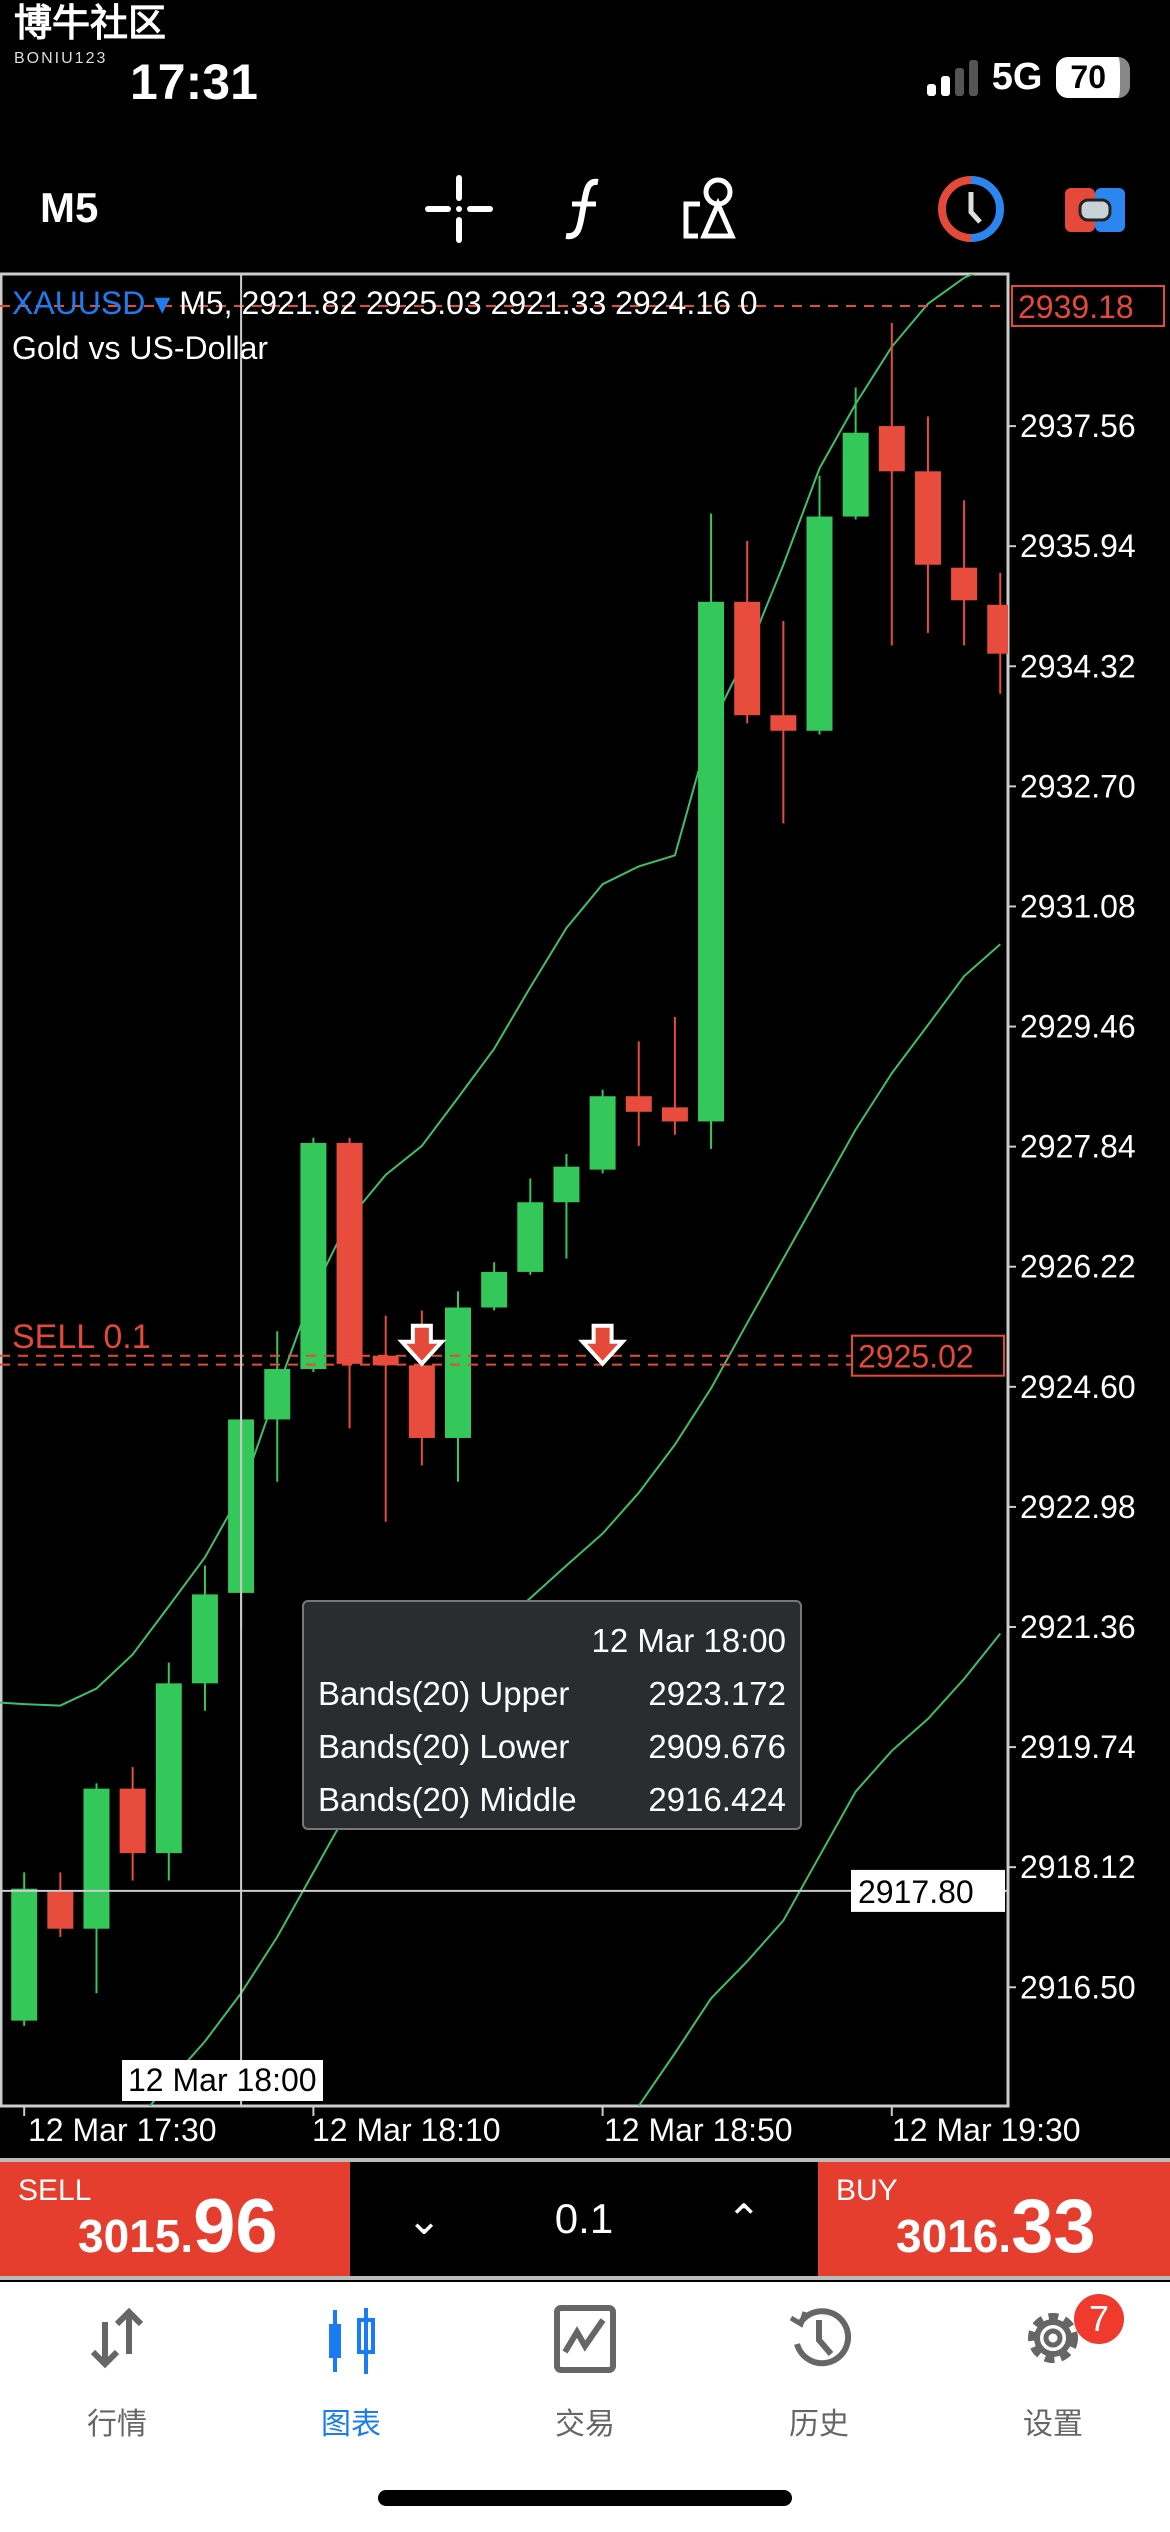 The width and height of the screenshot is (1170, 2532). Describe the element at coordinates (1053, 2226) in the screenshot. I see `buy-price-pips: 33` at that location.